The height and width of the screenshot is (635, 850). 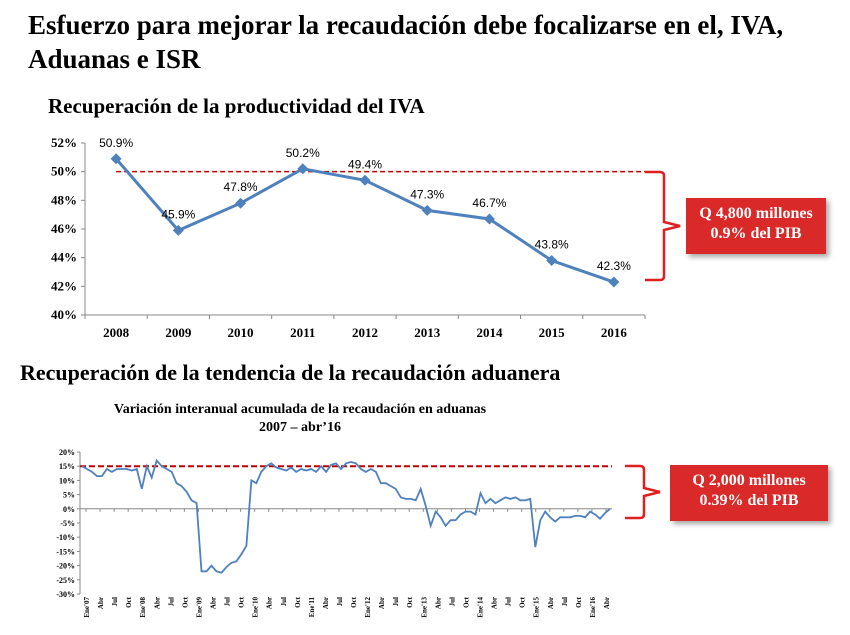 What do you see at coordinates (64, 199) in the screenshot?
I see `iva-y-tick-label: 48%` at bounding box center [64, 199].